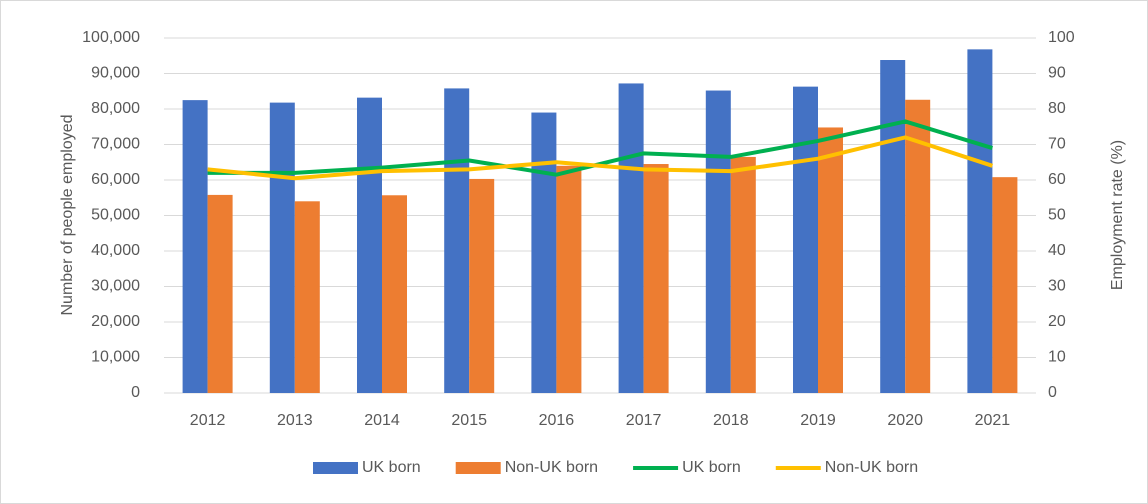  What do you see at coordinates (115, 357) in the screenshot?
I see `y-tick-label: 10,000` at bounding box center [115, 357].